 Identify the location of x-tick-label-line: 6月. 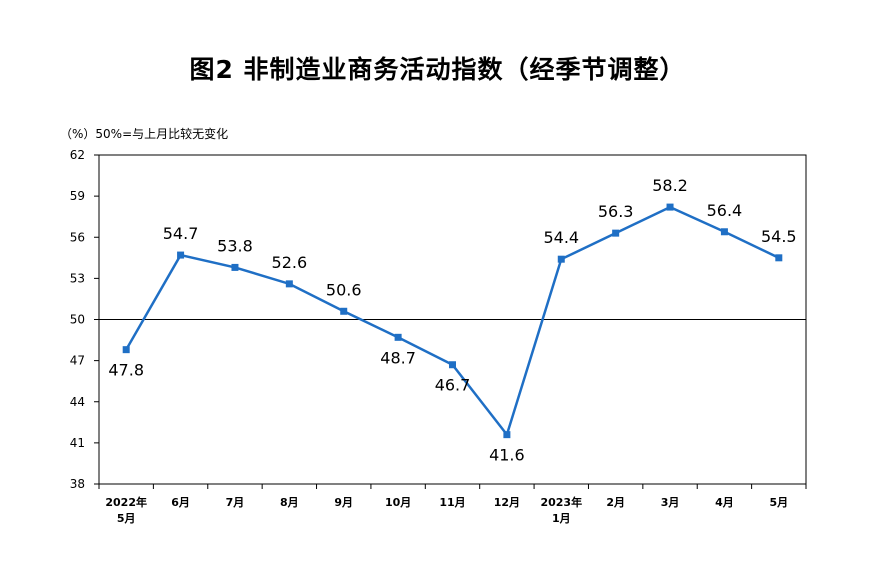
(180, 502).